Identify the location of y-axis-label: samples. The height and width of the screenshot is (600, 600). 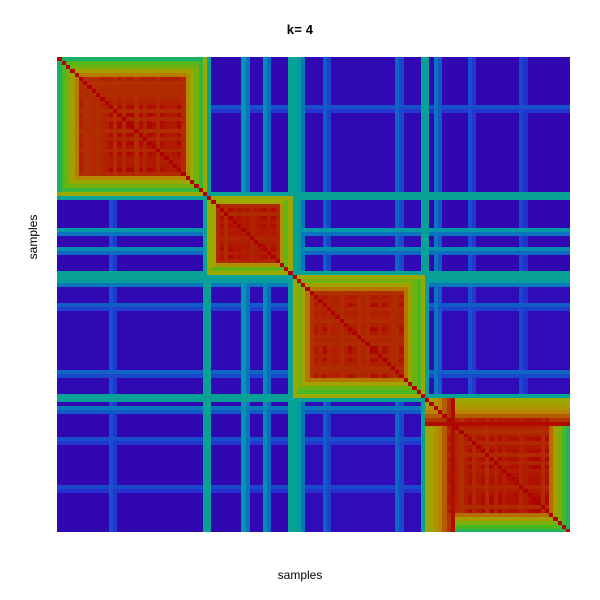
(33, 237).